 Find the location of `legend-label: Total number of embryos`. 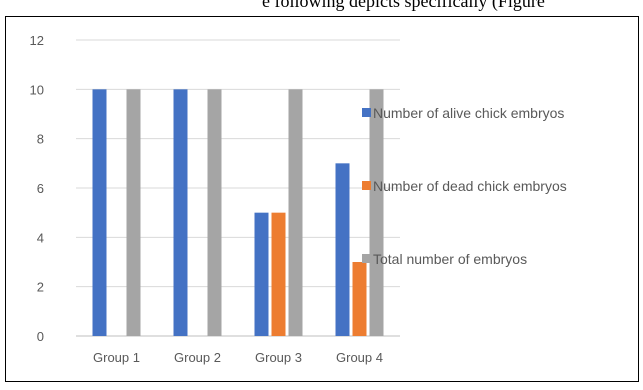

legend-label: Total number of embryos is located at coordinates (450, 259).